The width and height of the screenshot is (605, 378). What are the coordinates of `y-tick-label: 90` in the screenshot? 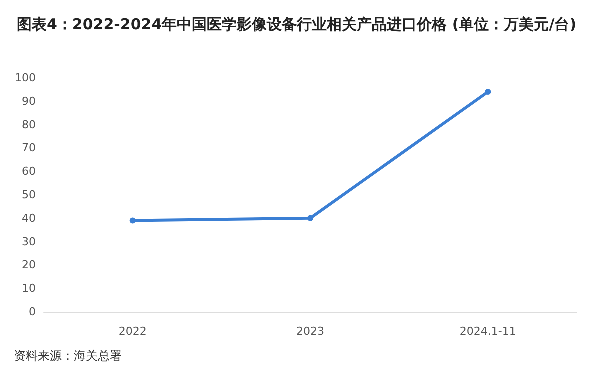 It's located at (29, 101).